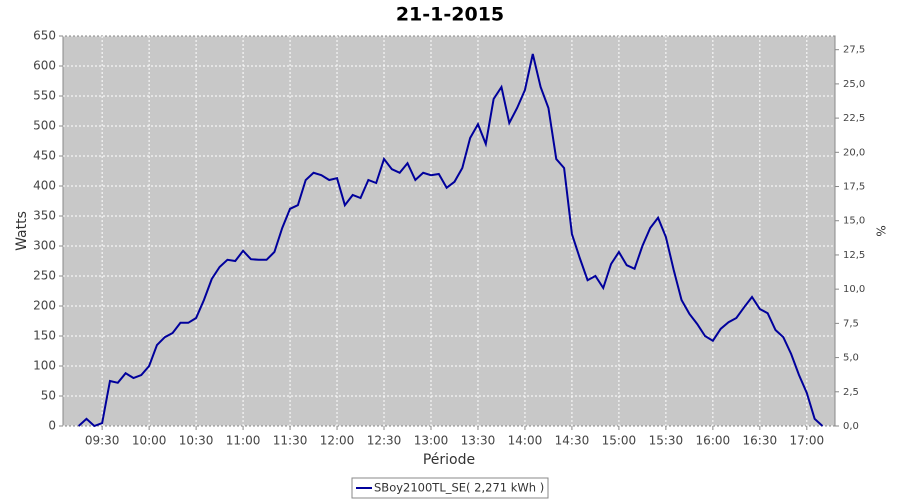 This screenshot has height=500, width=900. Describe the element at coordinates (851, 358) in the screenshot. I see `y2-tick-label: 5,0` at that location.